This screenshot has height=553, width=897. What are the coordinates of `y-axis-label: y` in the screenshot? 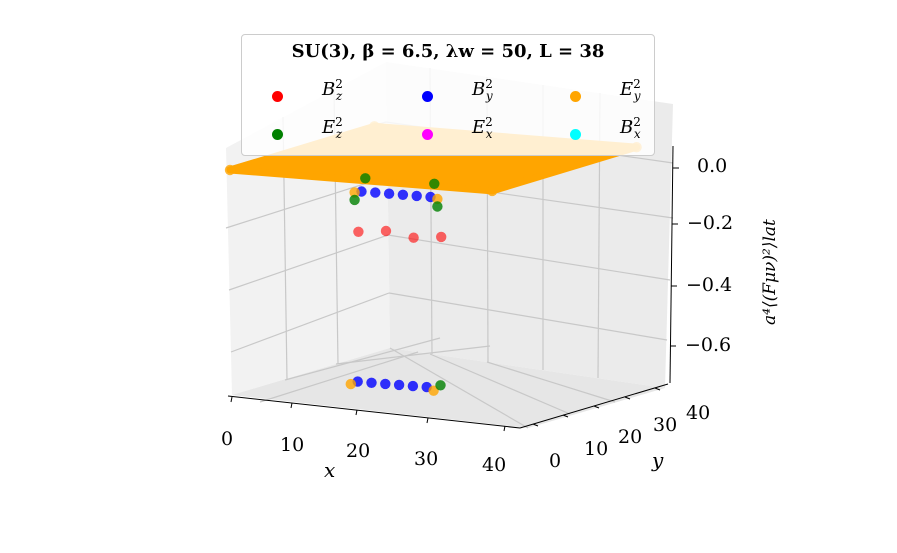 It's located at (658, 460).